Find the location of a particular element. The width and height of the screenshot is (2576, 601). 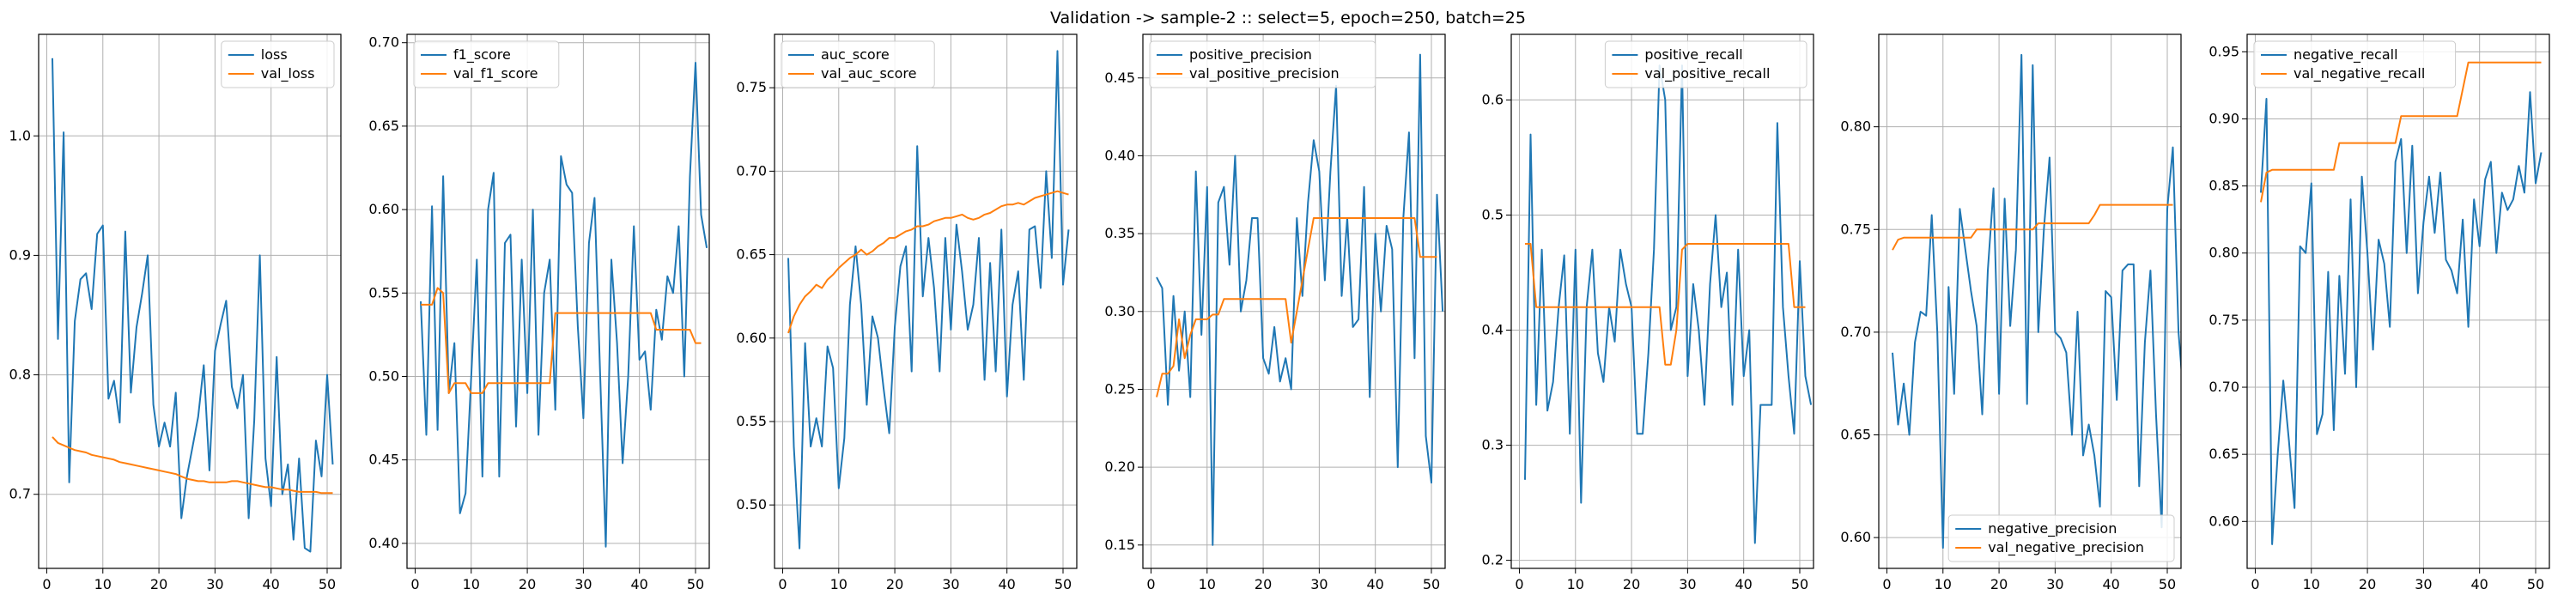

y-tick-label: 0.35 is located at coordinates (1119, 233).